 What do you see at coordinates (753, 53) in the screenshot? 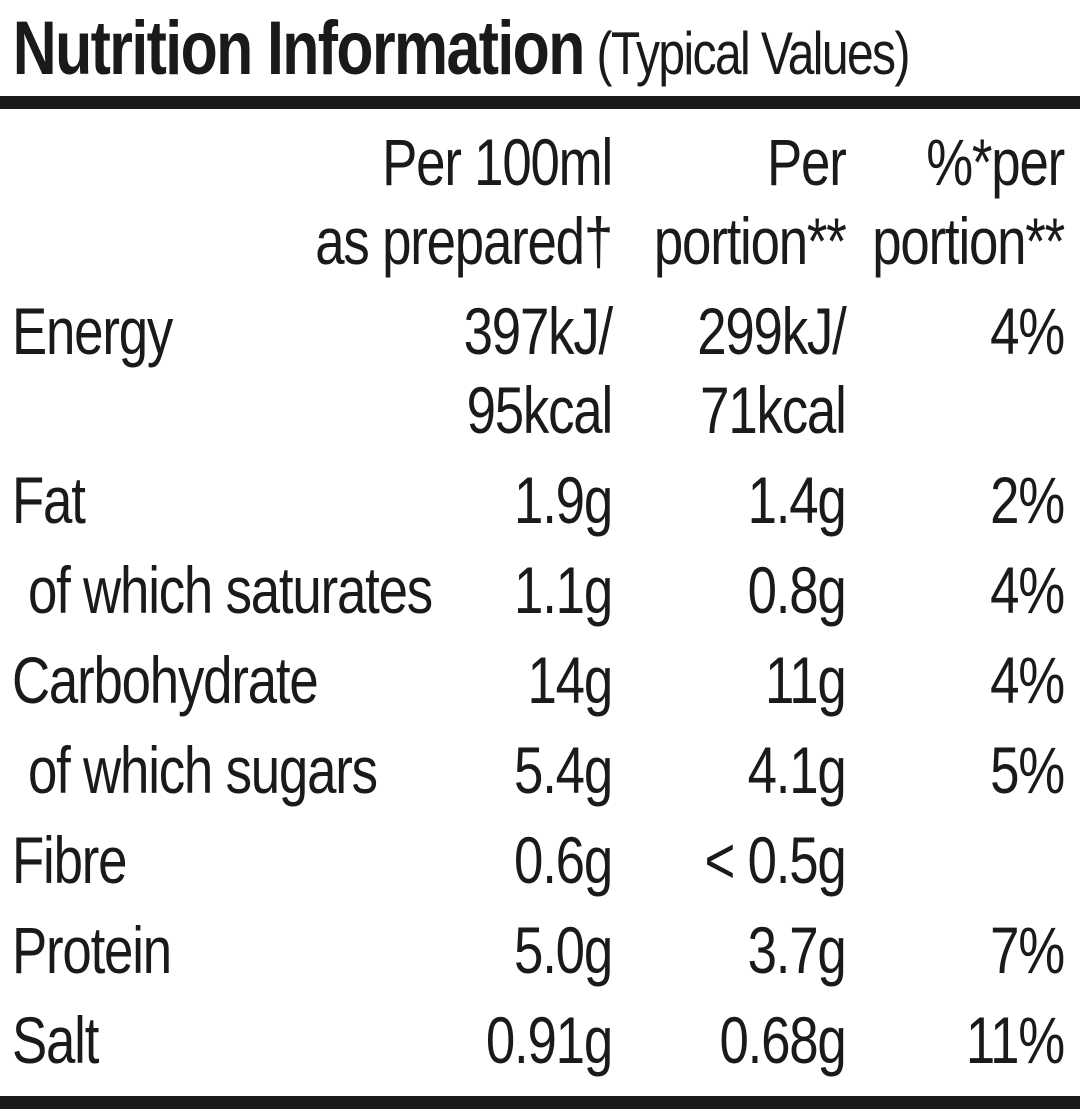
I see `panel-title-suffix: (Typical Values)` at bounding box center [753, 53].